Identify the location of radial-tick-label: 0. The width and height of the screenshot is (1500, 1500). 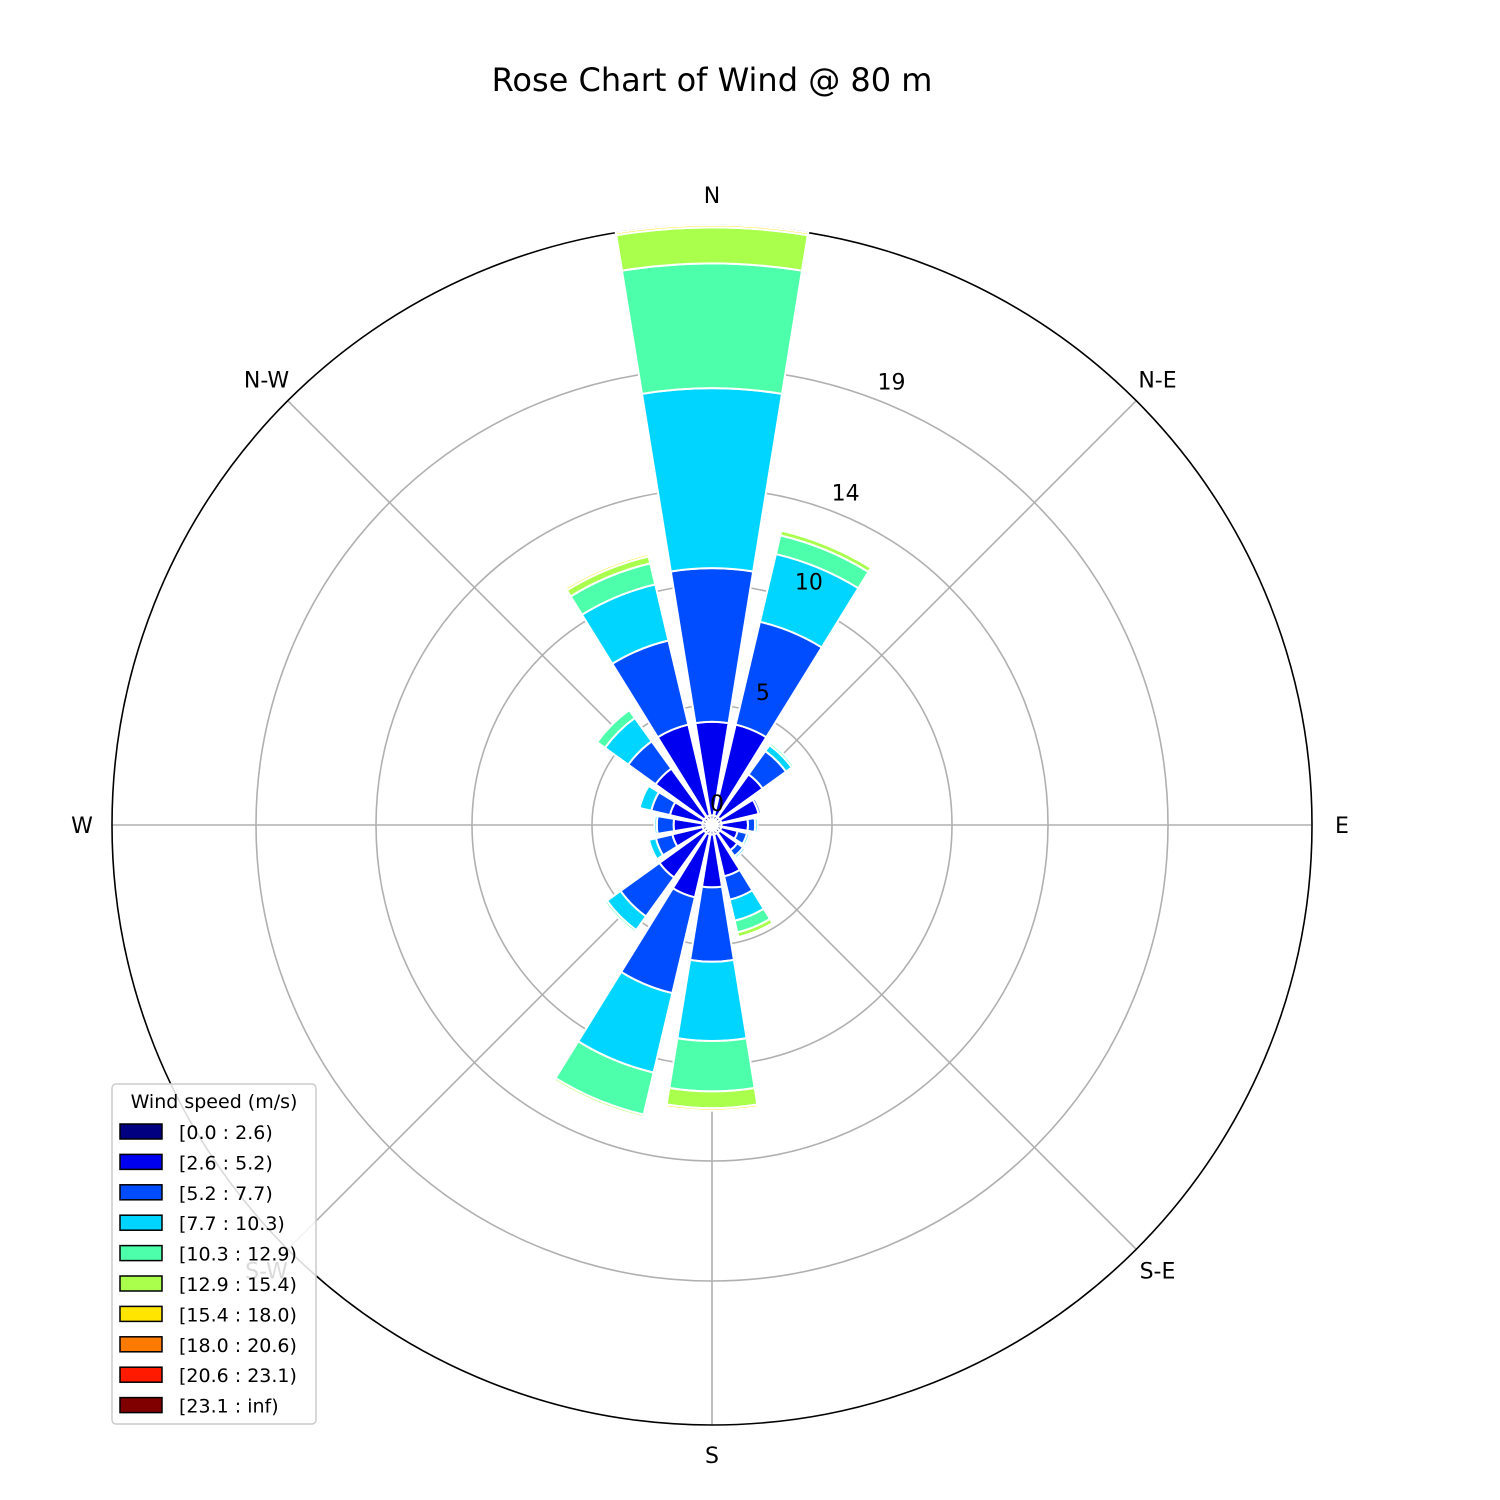
(717, 804).